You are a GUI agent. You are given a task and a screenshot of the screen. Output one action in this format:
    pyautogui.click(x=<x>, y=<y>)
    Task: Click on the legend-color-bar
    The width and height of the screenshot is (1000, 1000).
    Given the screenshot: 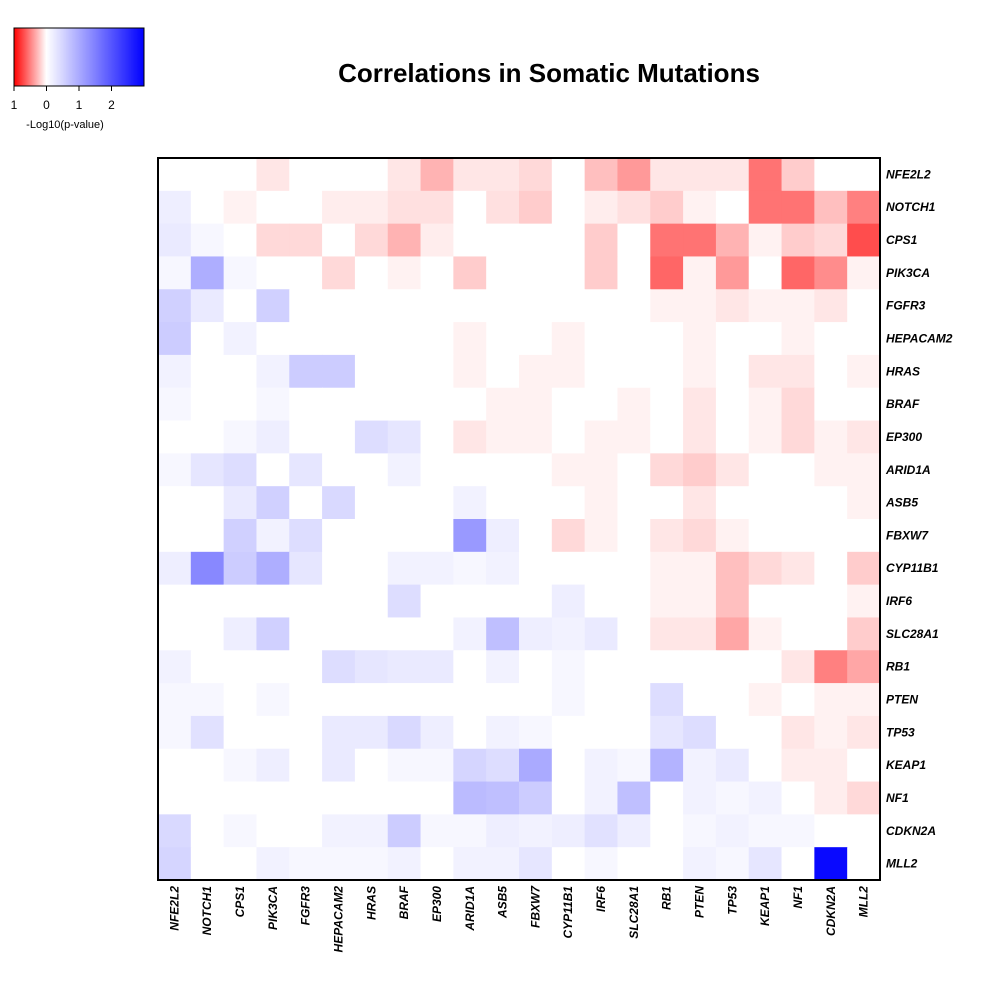 What is the action you would take?
    pyautogui.click(x=79, y=57)
    